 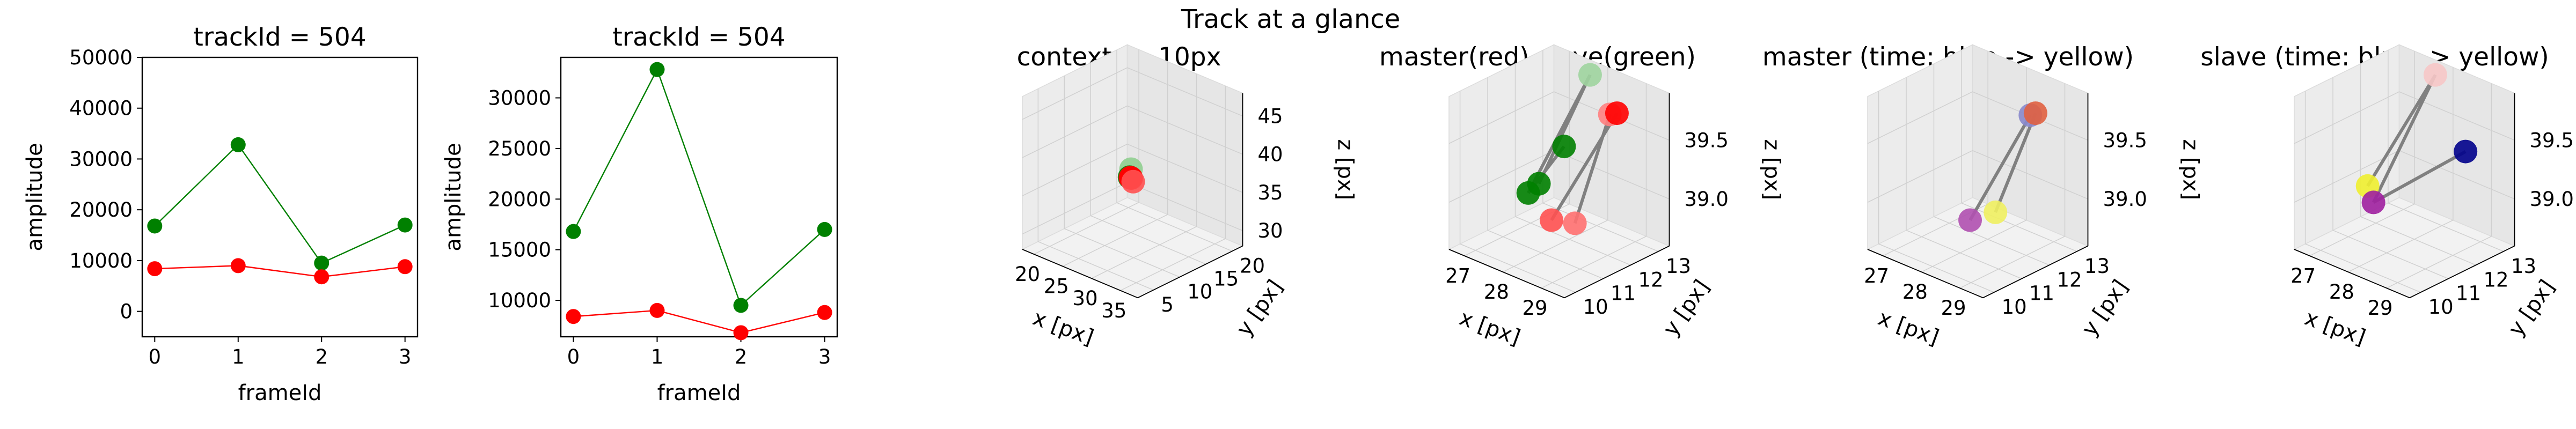 I want to click on y-tick-label: 50000, so click(x=101, y=57).